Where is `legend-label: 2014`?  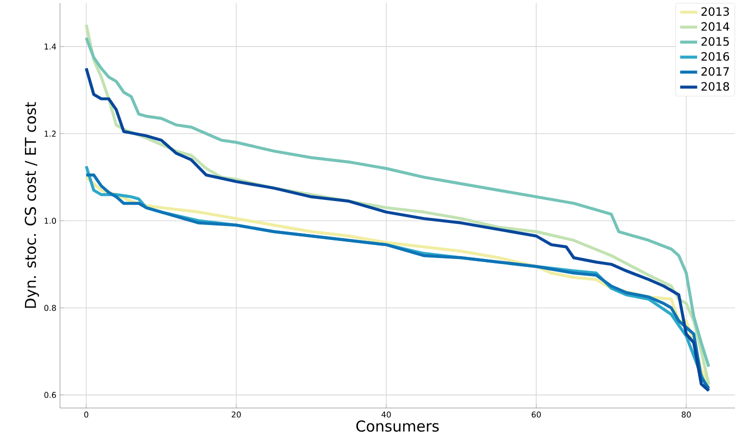 legend-label: 2014 is located at coordinates (716, 26).